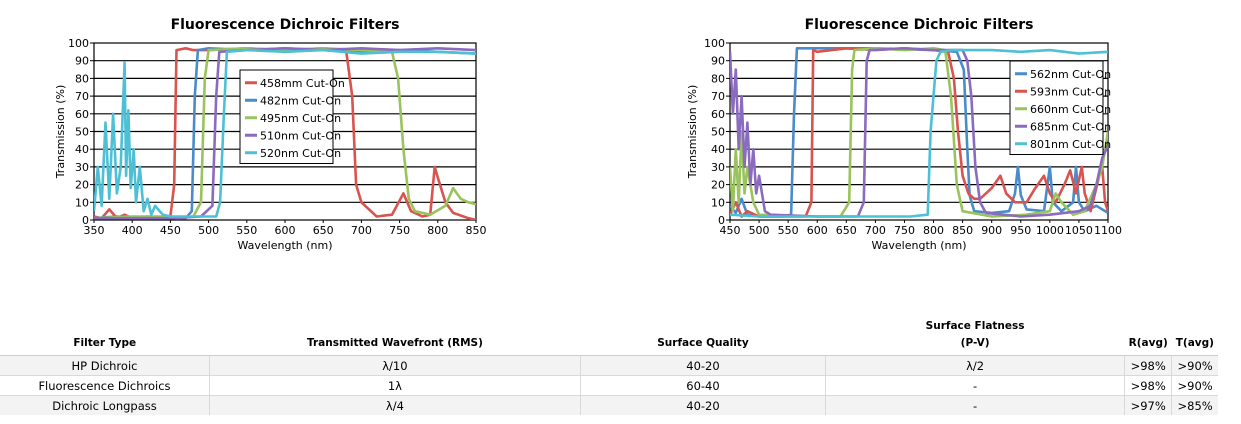 This screenshot has width=1241, height=424. I want to click on x-tick-label: 900, so click(991, 230).